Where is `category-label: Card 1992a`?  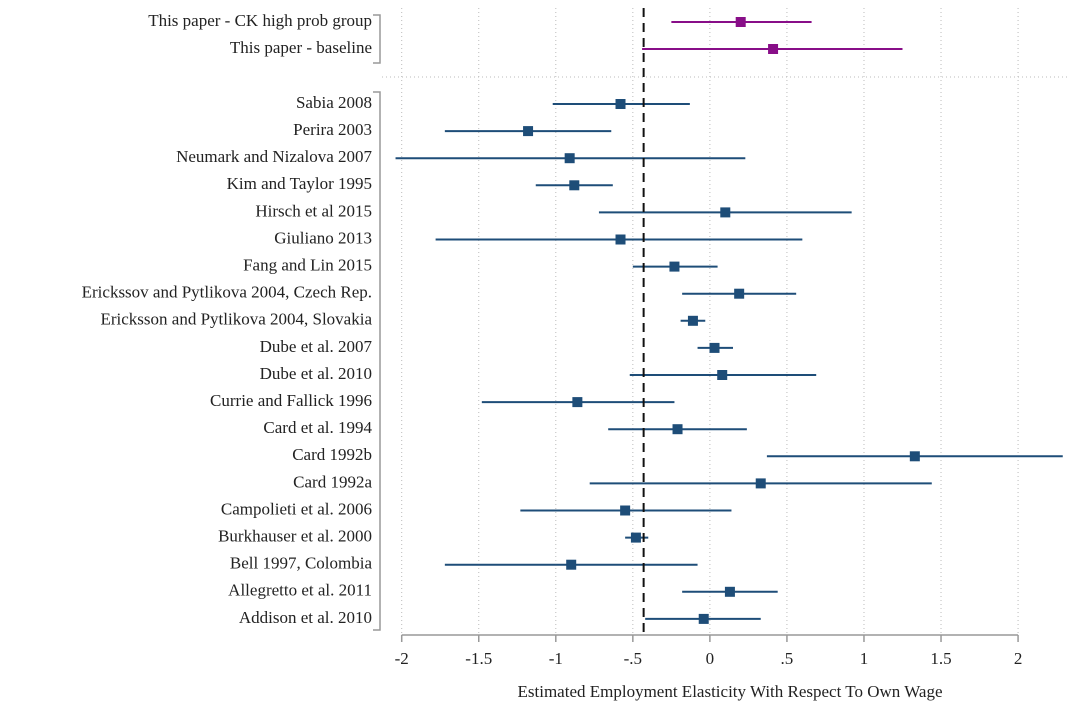 category-label: Card 1992a is located at coordinates (332, 481).